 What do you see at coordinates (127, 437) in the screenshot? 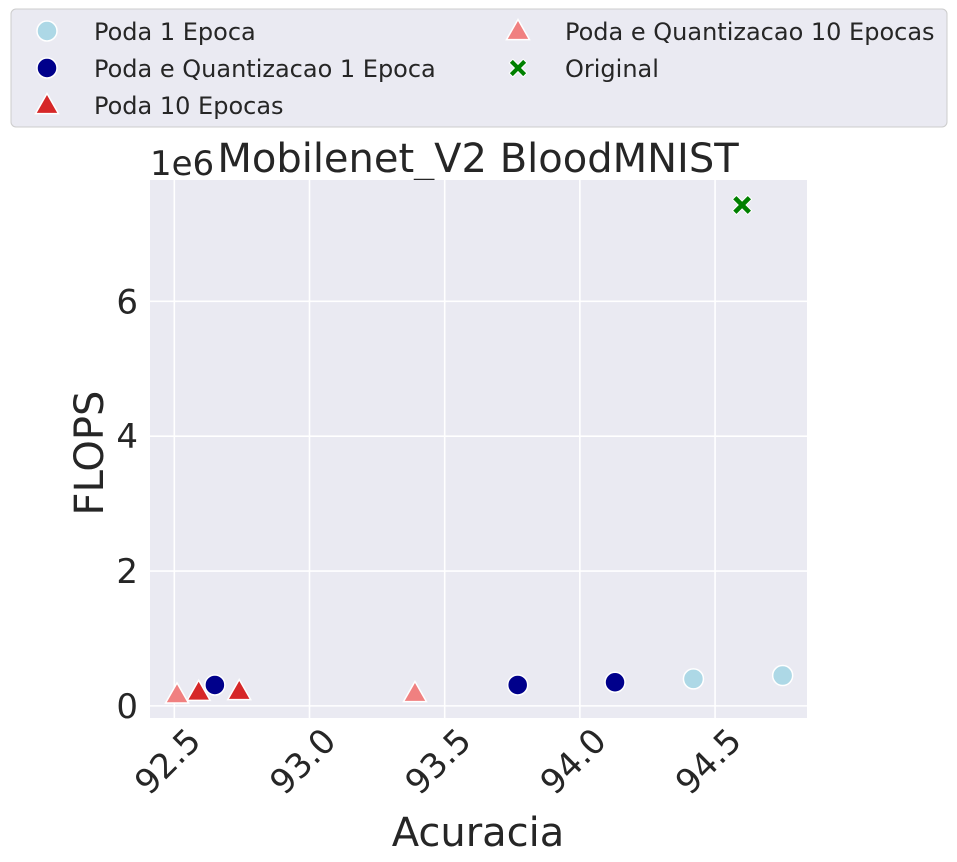
I see `y-tick-label: 4` at bounding box center [127, 437].